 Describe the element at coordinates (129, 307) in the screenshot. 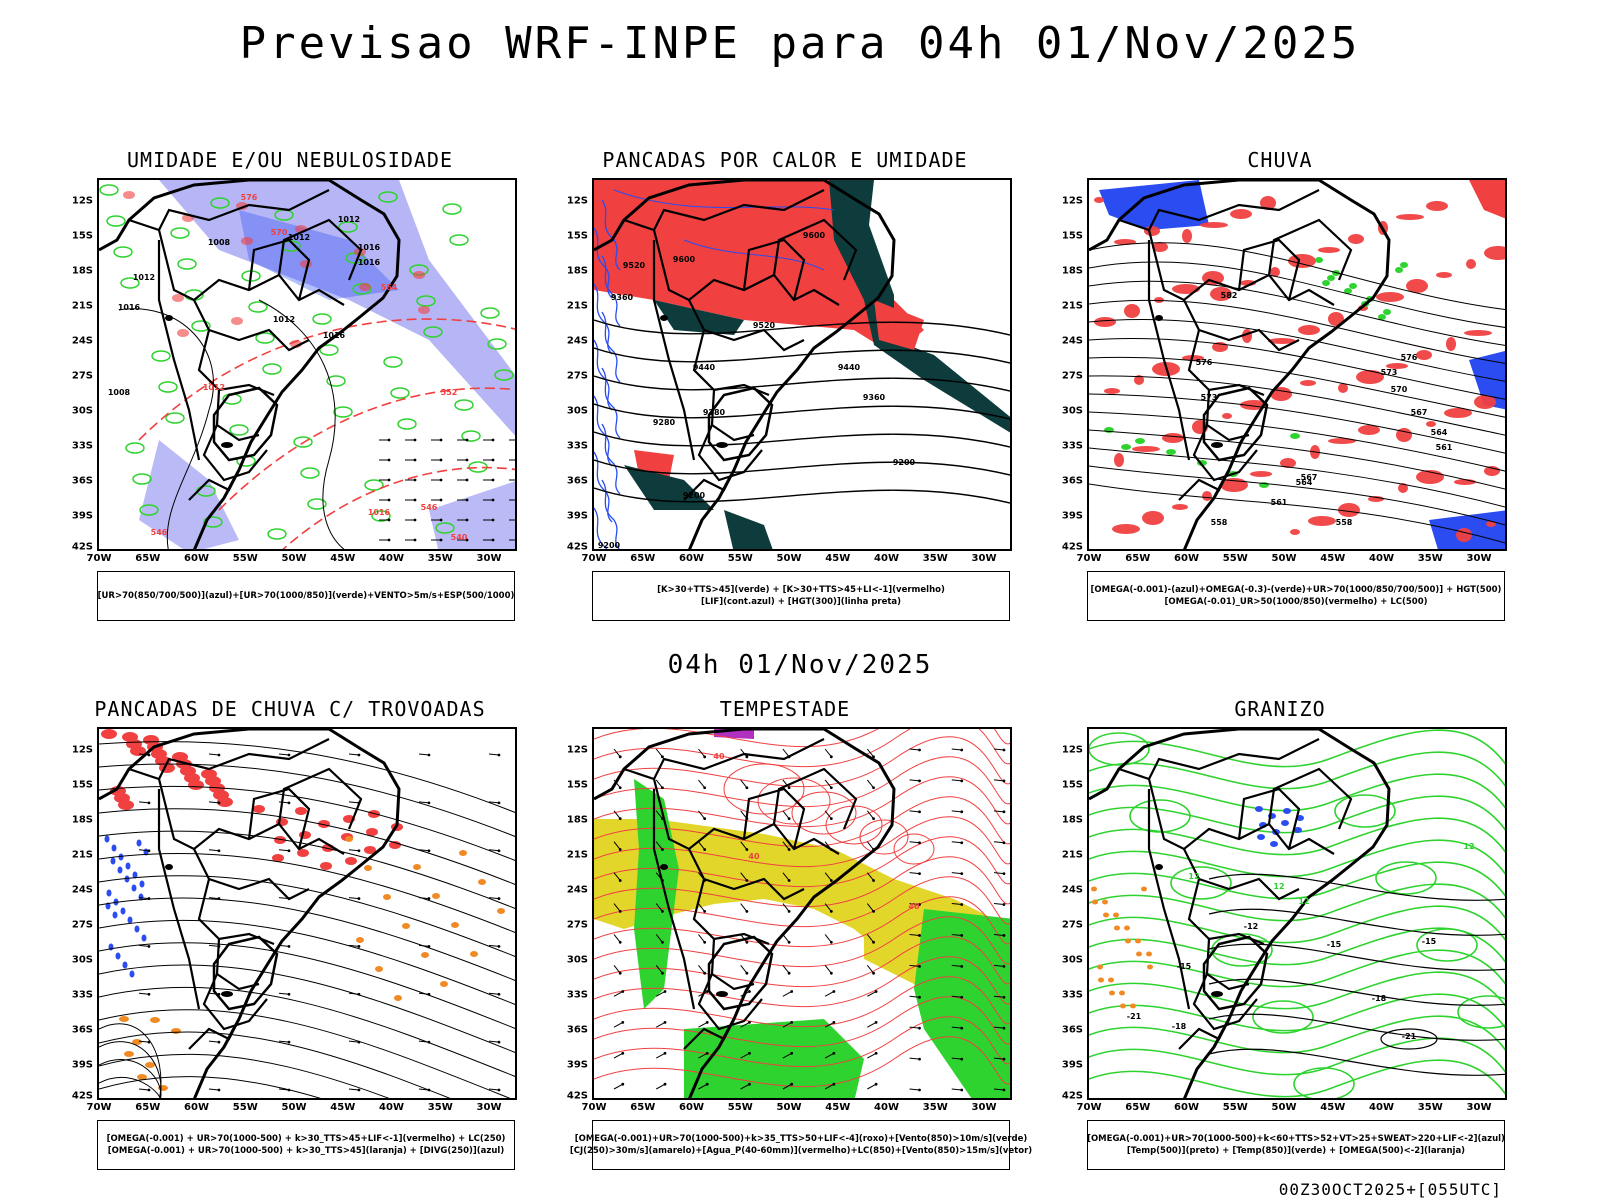

I see `contour-label: 1016` at that location.